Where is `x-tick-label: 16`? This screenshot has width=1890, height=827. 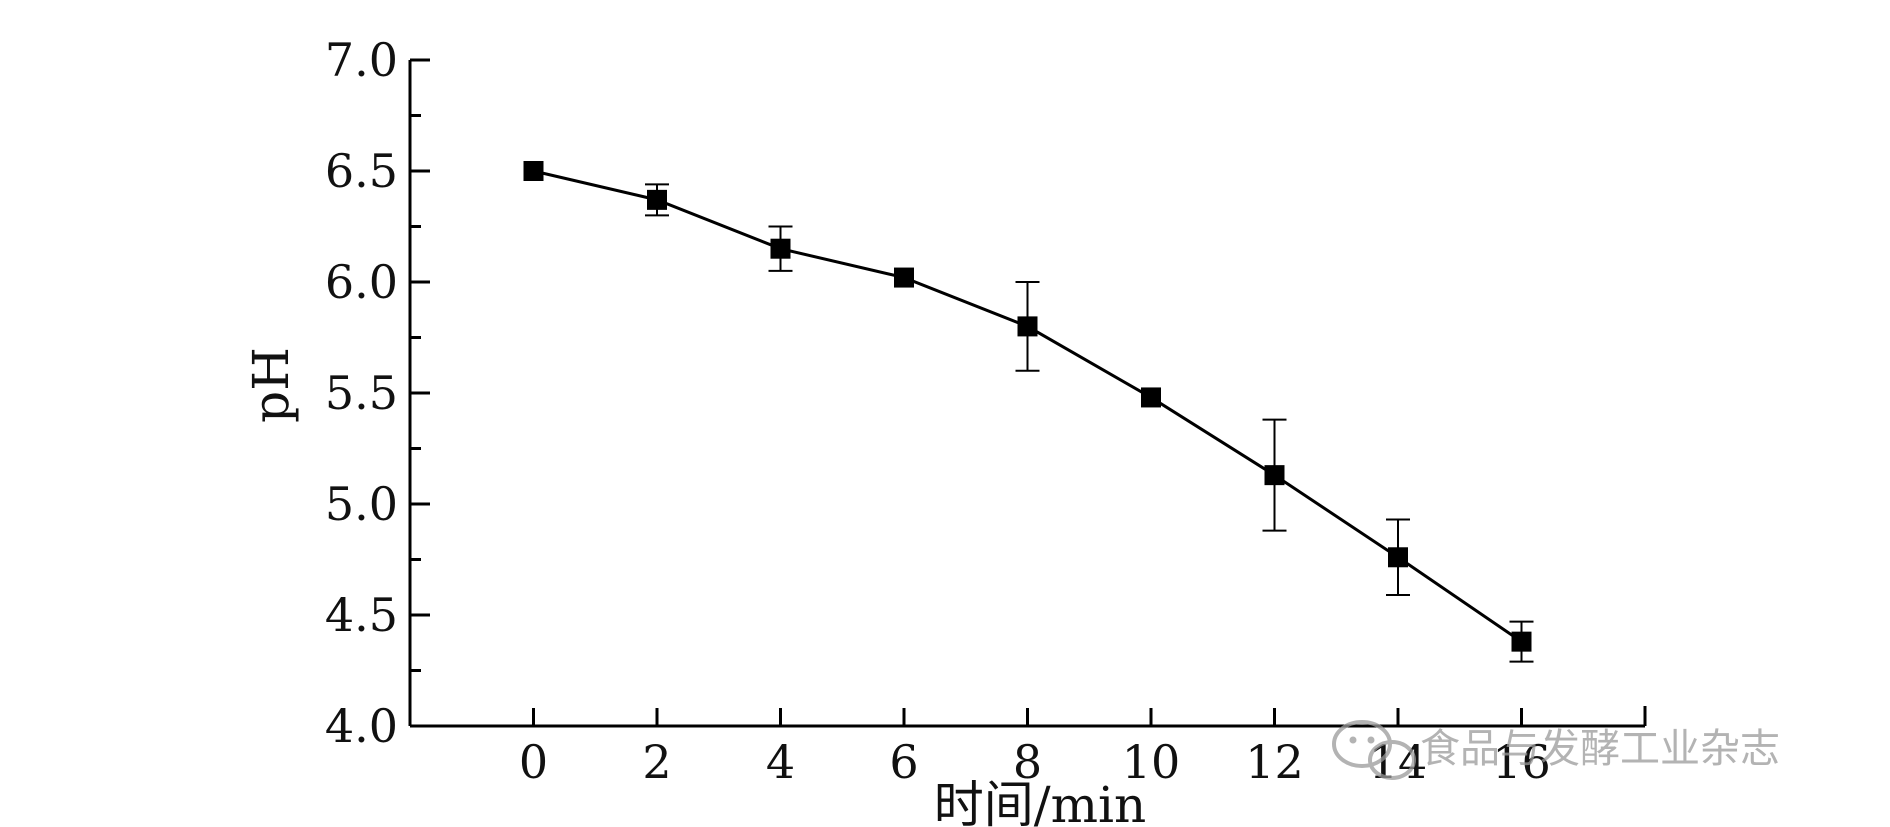
x-tick-label: 16 is located at coordinates (1521, 762).